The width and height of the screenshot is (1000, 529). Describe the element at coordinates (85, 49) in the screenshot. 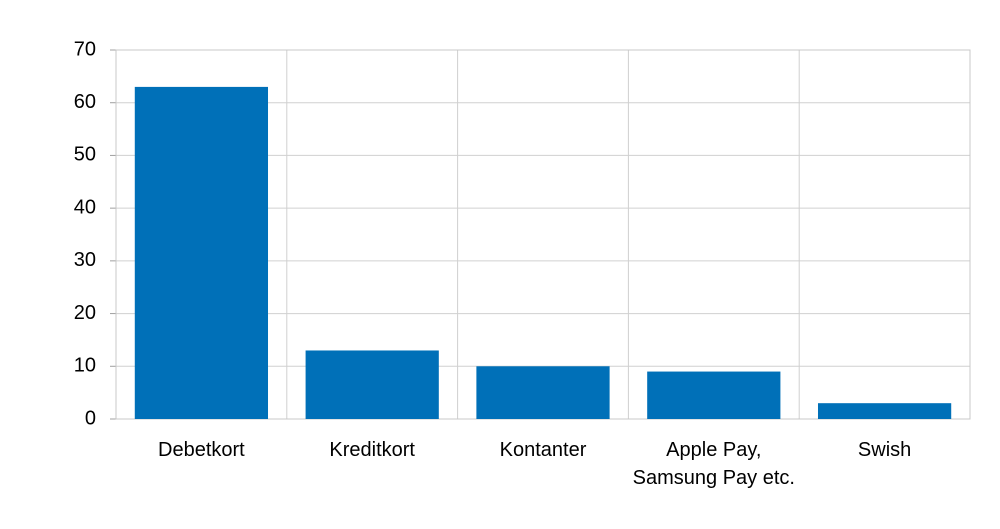

I see `y-tick-label: 70` at that location.